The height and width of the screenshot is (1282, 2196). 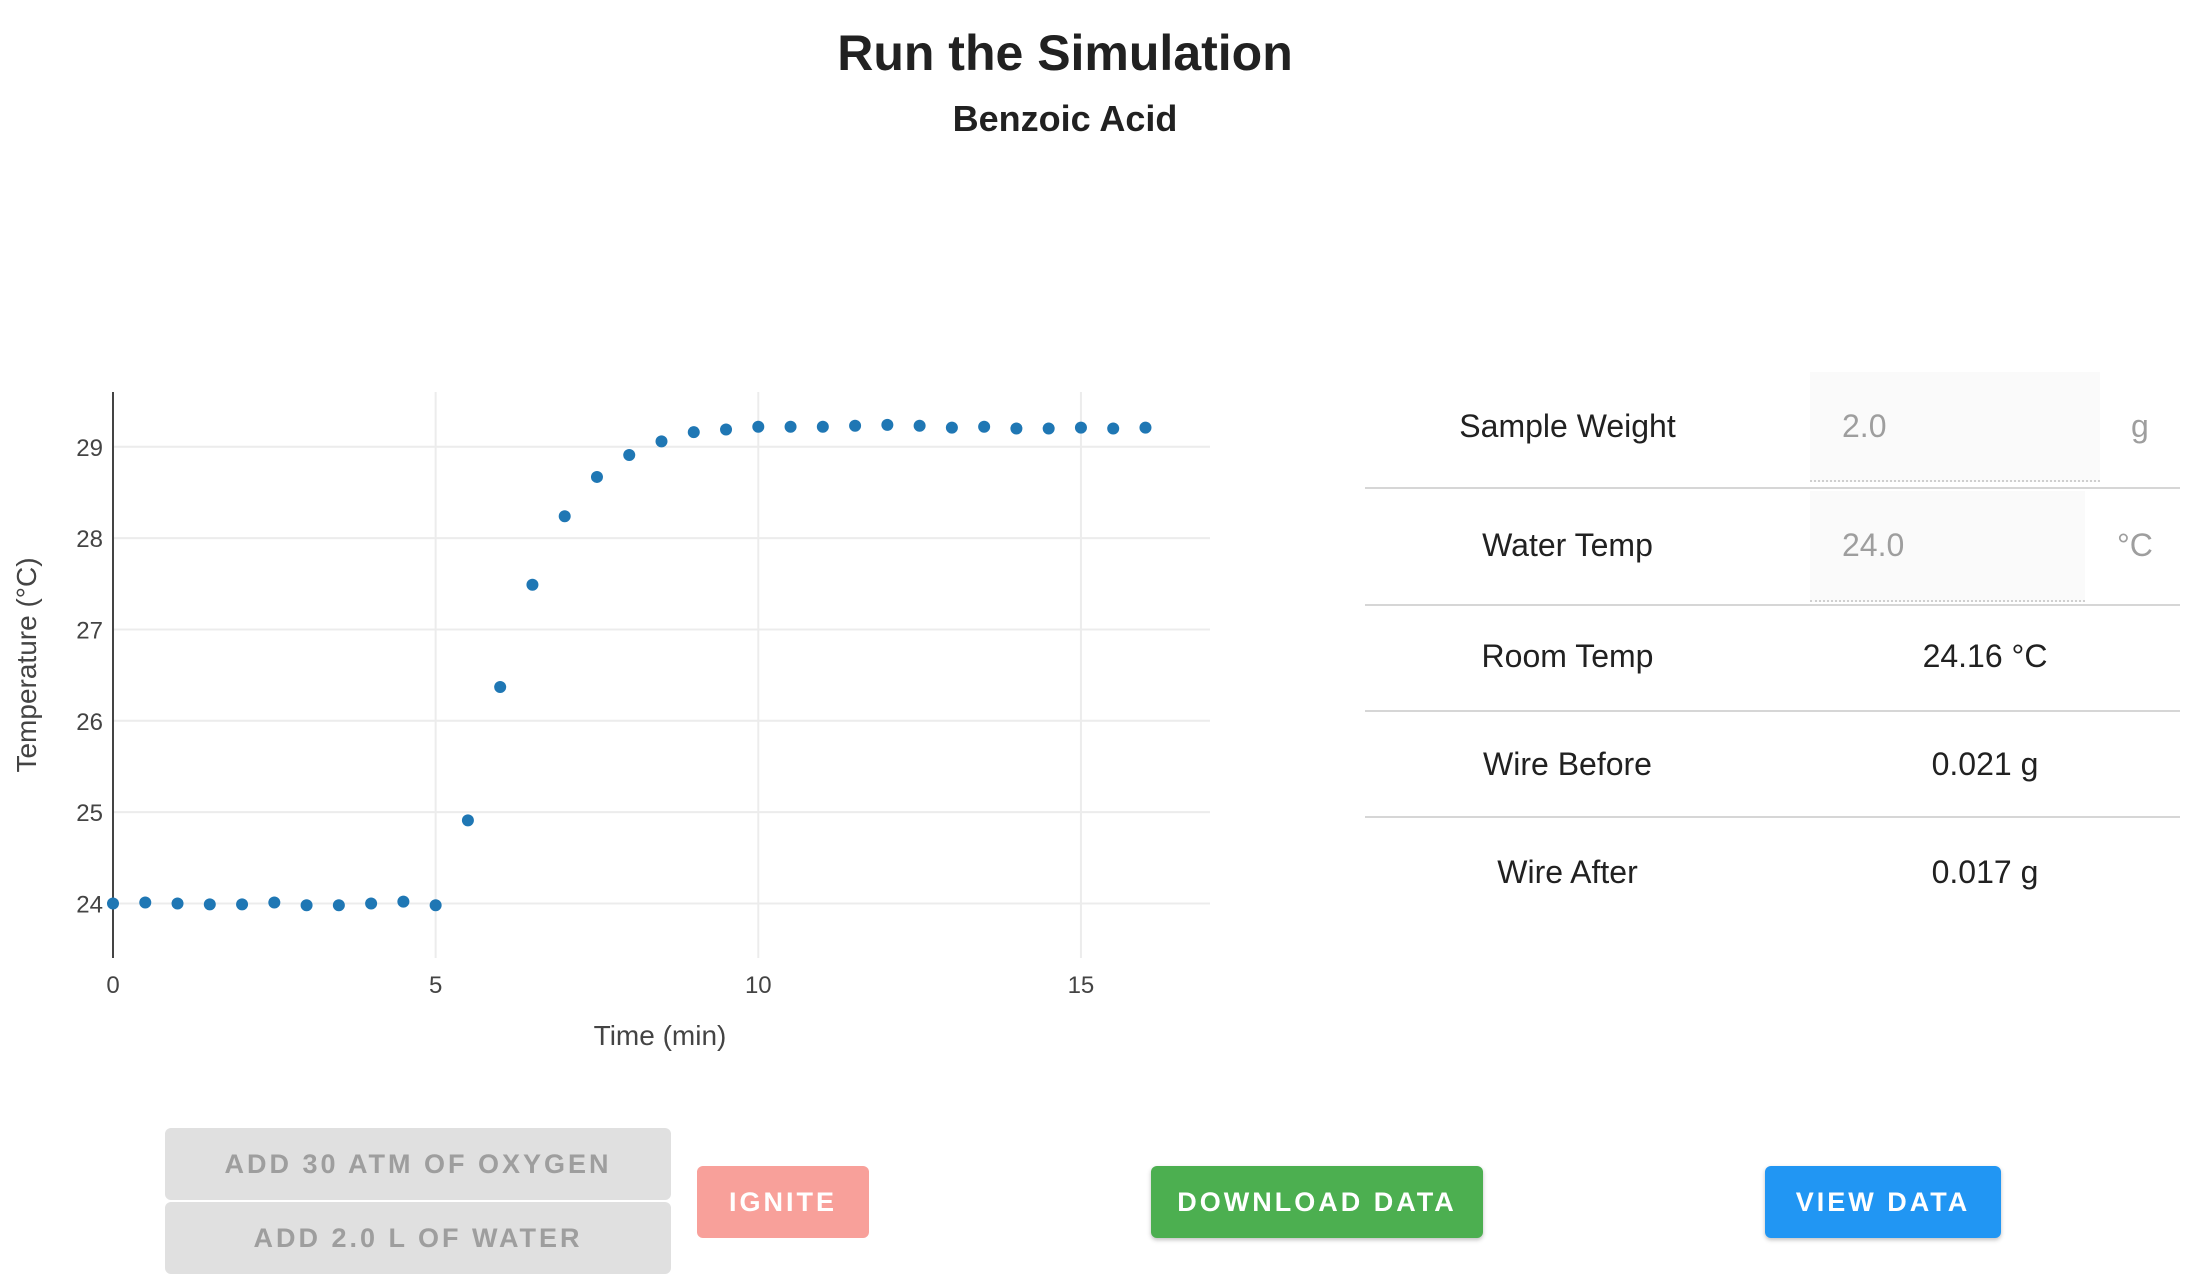 I want to click on y-tick-label: 26, so click(x=89, y=722).